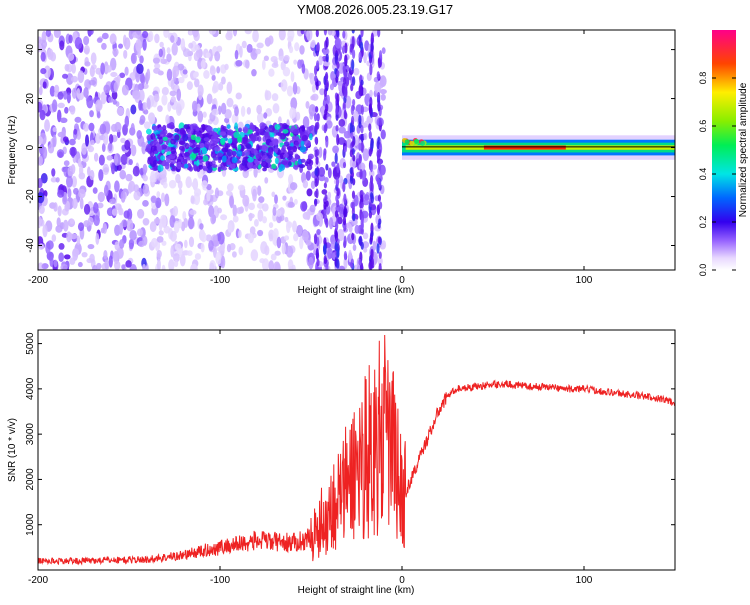 The width and height of the screenshot is (750, 605). I want to click on spec-xtick-label: 0, so click(402, 280).